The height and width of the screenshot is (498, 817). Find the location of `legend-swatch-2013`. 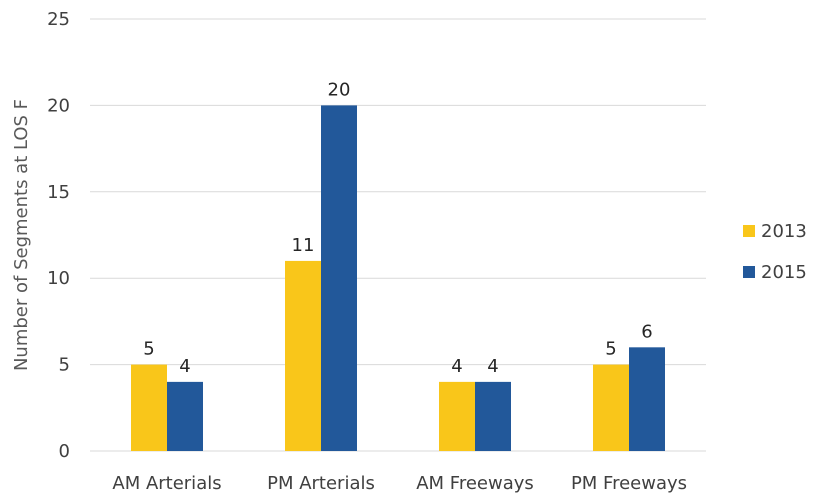

legend-swatch-2013 is located at coordinates (749, 231).